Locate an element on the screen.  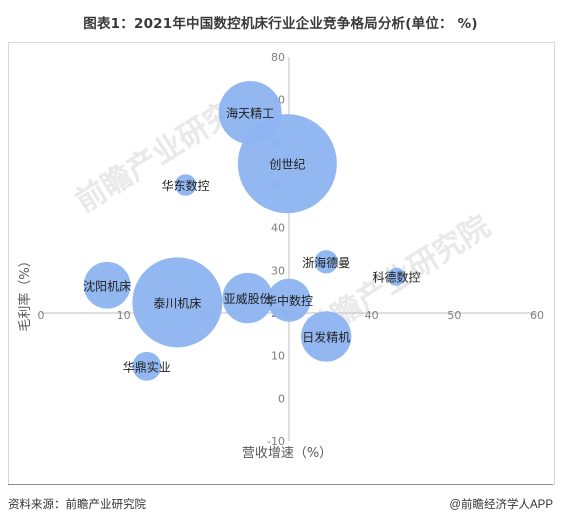
bubble-label: 沈阳机床 is located at coordinates (107, 285).